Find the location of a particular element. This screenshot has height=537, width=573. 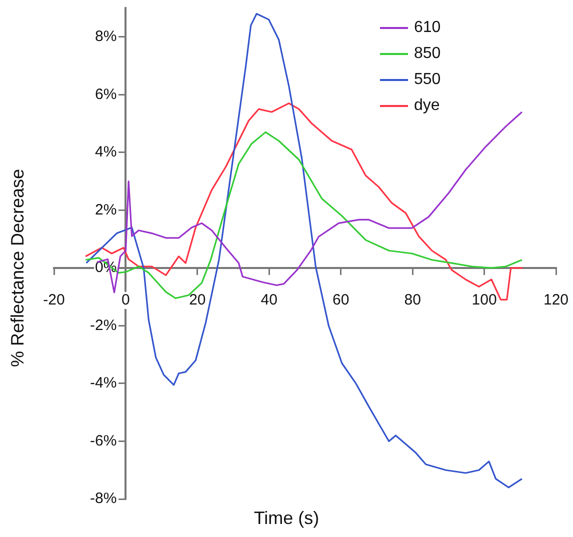

y-tick-label: -6% is located at coordinates (103, 441).